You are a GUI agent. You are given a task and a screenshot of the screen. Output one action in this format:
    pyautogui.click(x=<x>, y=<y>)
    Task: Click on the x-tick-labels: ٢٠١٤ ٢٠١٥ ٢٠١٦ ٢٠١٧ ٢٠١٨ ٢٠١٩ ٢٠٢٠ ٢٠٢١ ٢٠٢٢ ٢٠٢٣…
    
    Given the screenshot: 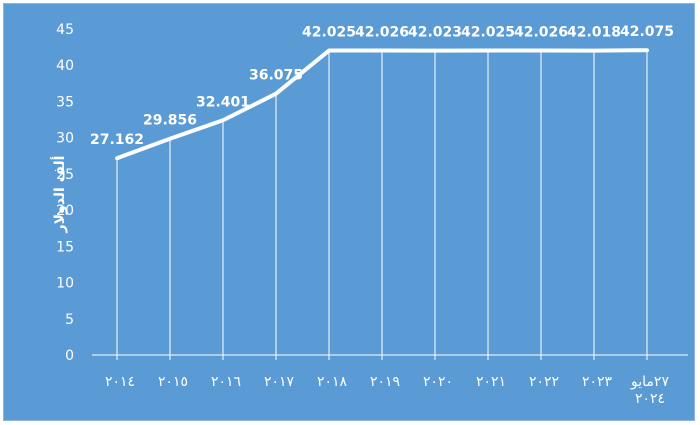 What is the action you would take?
    pyautogui.click(x=387, y=390)
    